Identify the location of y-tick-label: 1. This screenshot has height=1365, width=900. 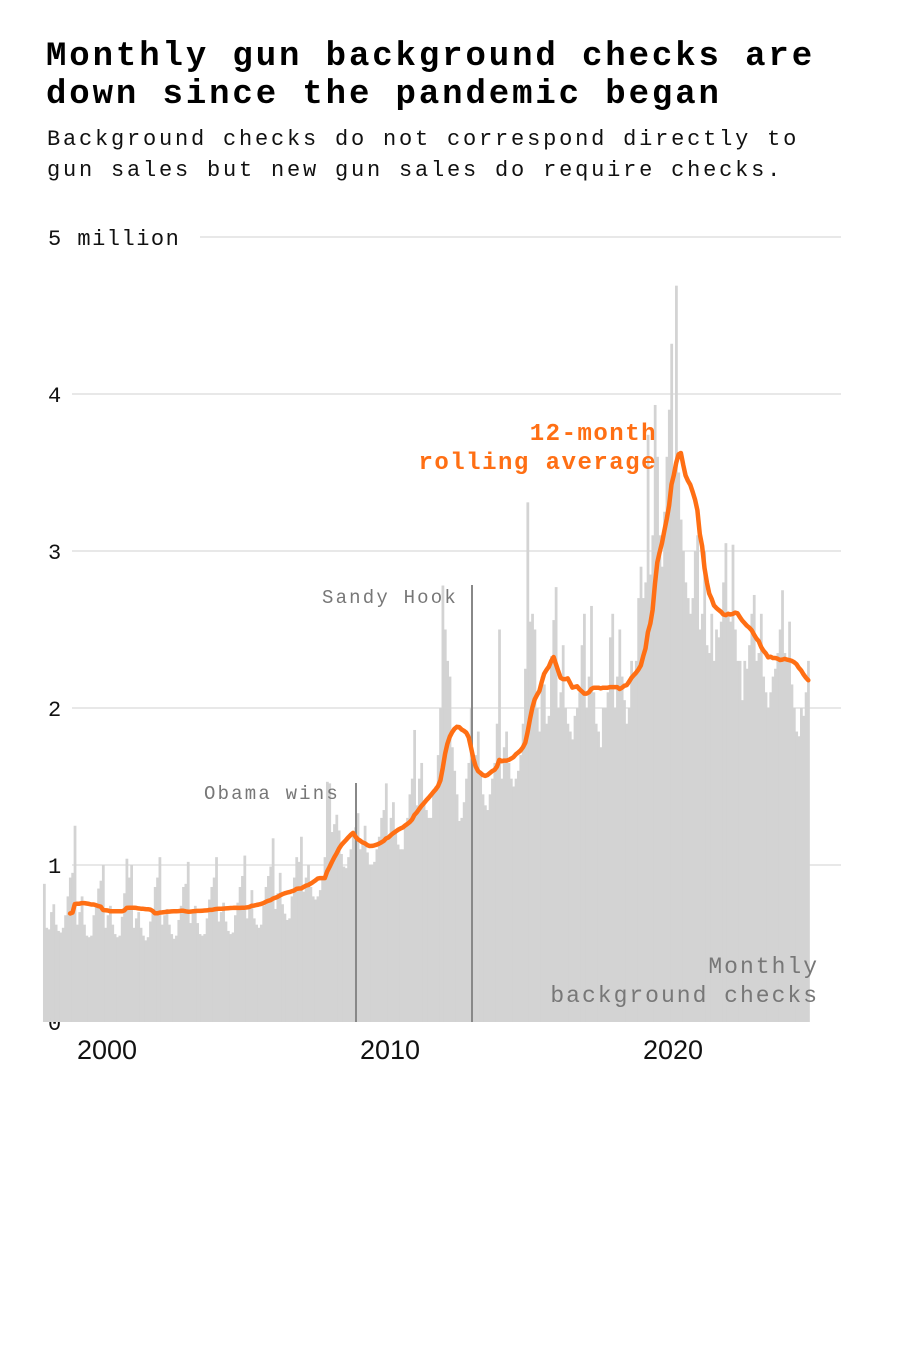
(55, 867).